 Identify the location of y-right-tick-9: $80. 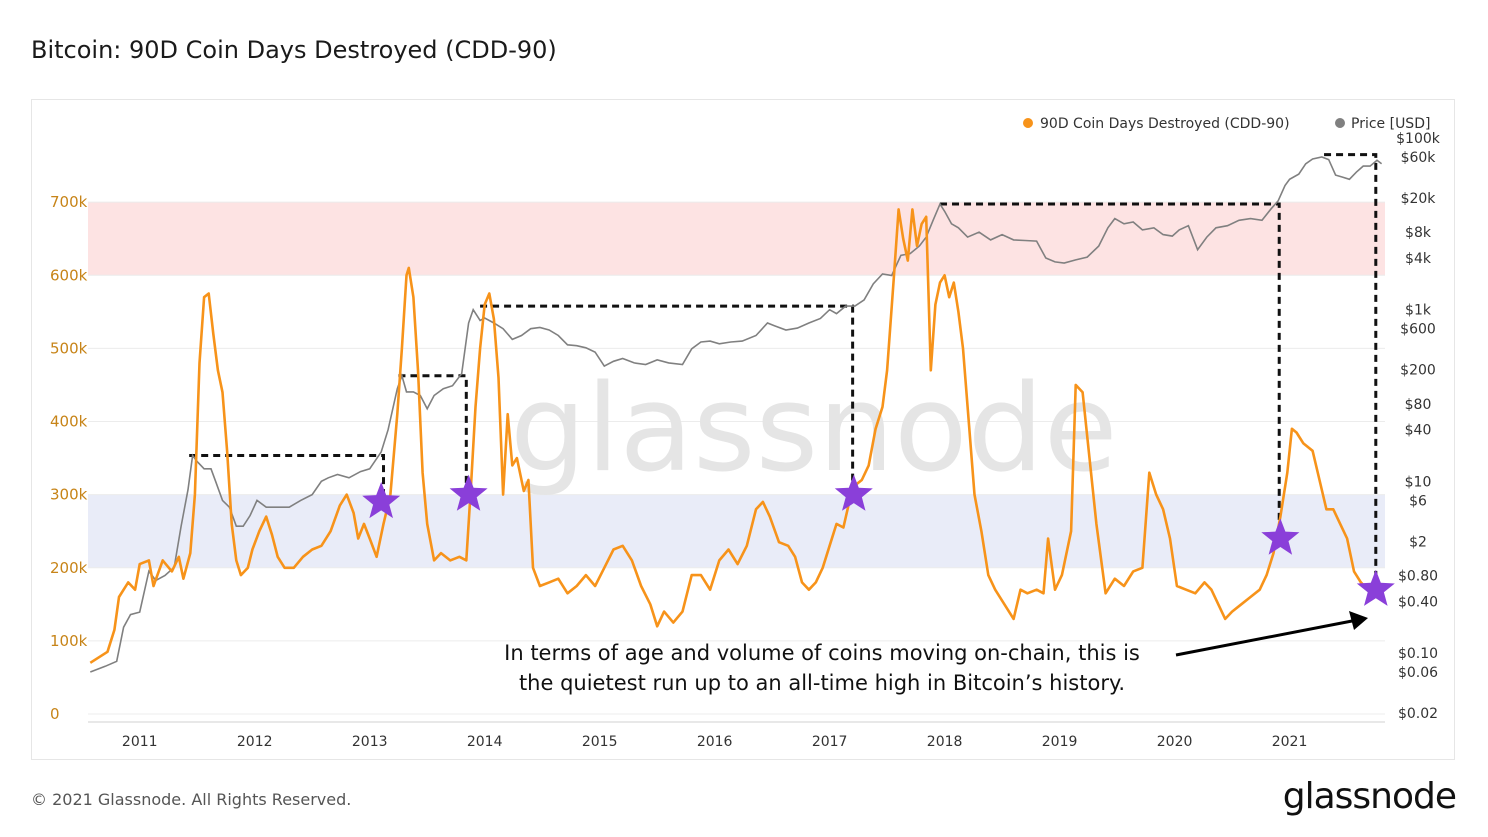
(1418, 405).